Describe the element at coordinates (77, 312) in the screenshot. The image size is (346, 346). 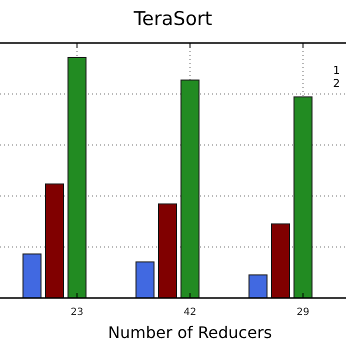
I see `x-tick-label: 23` at that location.